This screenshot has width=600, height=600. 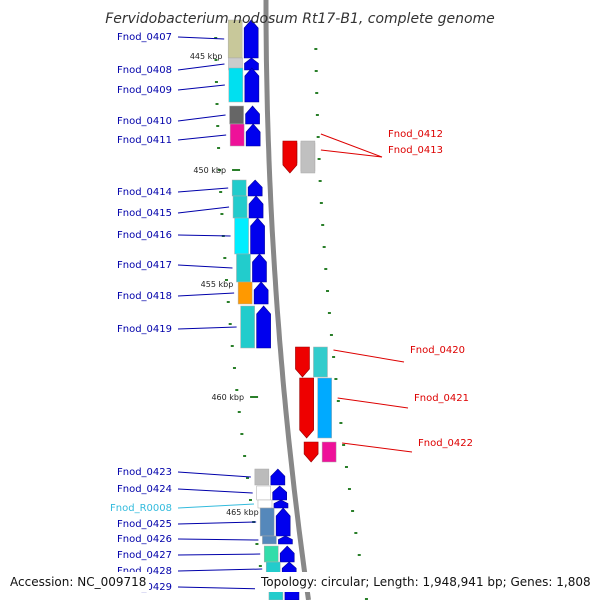 I want to click on gene-fnod-0413: Fnod_0413, so click(x=362, y=157).